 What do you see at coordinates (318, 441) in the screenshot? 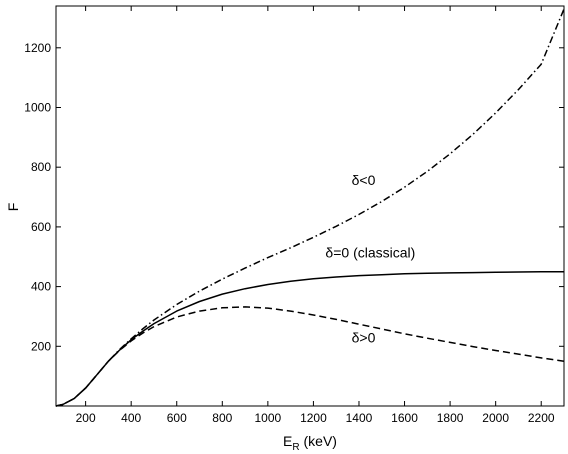
I see `x-axis-title-unit: (keV)` at bounding box center [318, 441].